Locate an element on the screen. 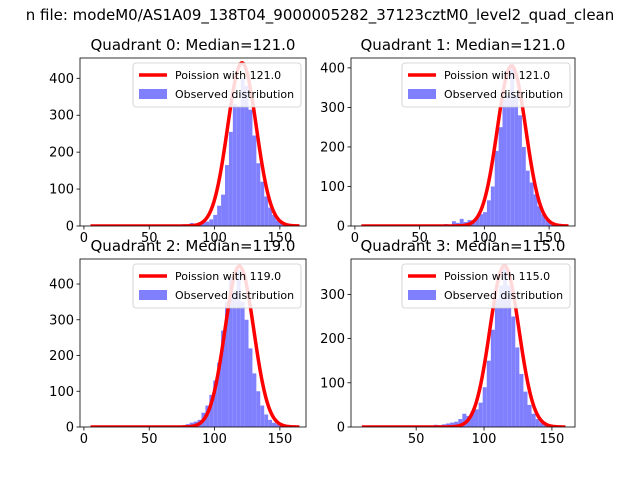 The width and height of the screenshot is (640, 480). subplot-title: Quadrant 2: Median=119.0 is located at coordinates (193, 246).